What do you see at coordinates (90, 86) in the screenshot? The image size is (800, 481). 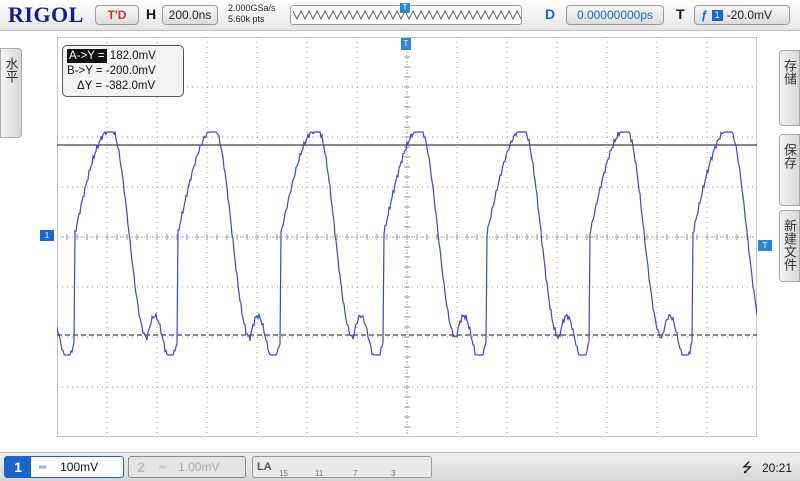 I see `cursor-delta-label: ΔY =` at bounding box center [90, 86].